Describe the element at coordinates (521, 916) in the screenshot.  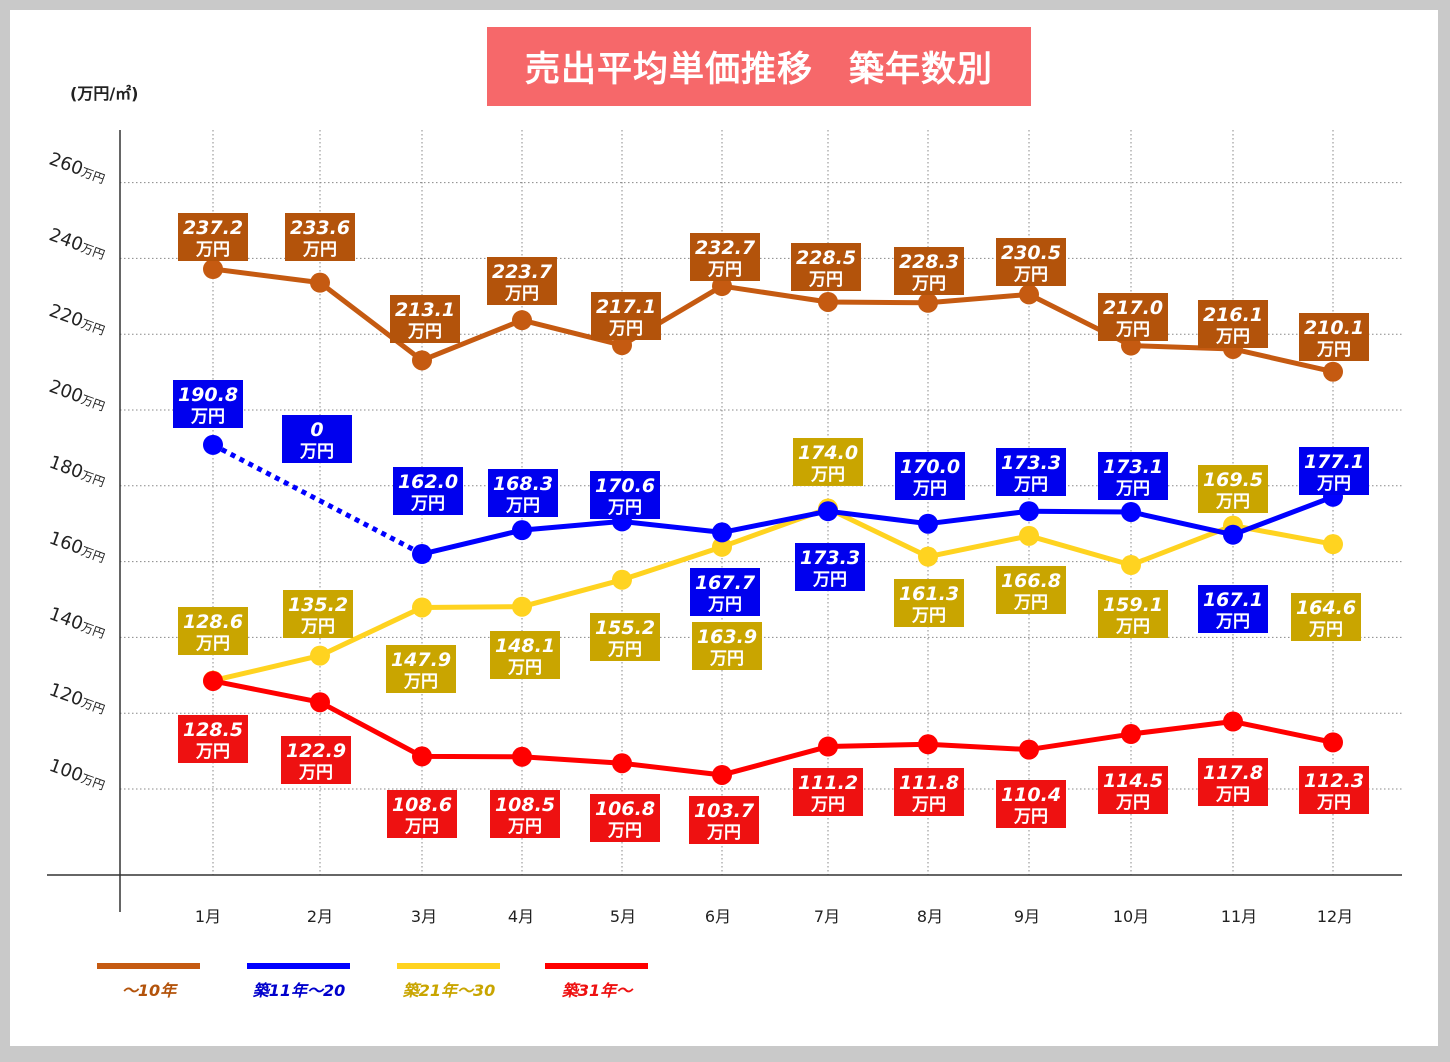
I see `x-tick-label: 4月` at that location.